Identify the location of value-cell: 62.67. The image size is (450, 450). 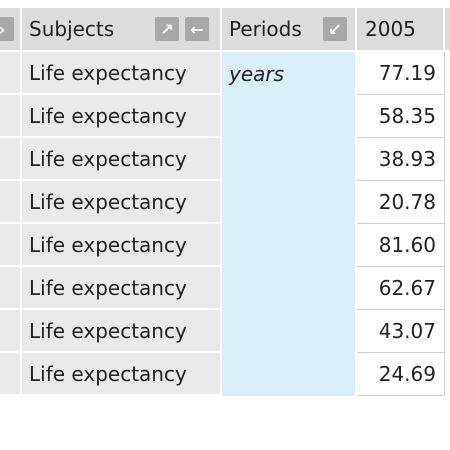
(401, 288).